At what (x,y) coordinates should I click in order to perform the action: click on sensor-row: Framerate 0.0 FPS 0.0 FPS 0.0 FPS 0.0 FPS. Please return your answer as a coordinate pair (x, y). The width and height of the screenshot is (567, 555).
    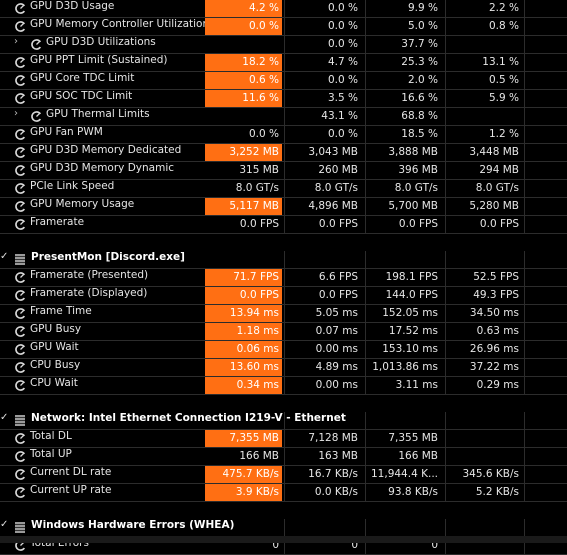
    Looking at the image, I should click on (283, 225).